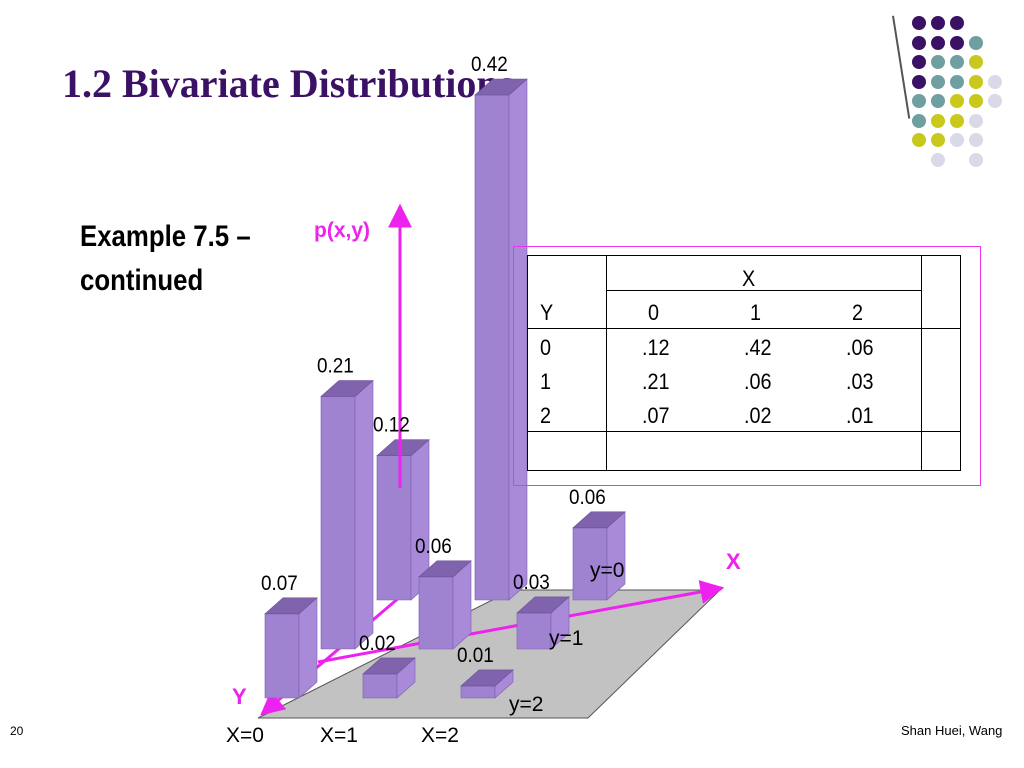  What do you see at coordinates (546, 347) in the screenshot?
I see `table-row-label: 0` at bounding box center [546, 347].